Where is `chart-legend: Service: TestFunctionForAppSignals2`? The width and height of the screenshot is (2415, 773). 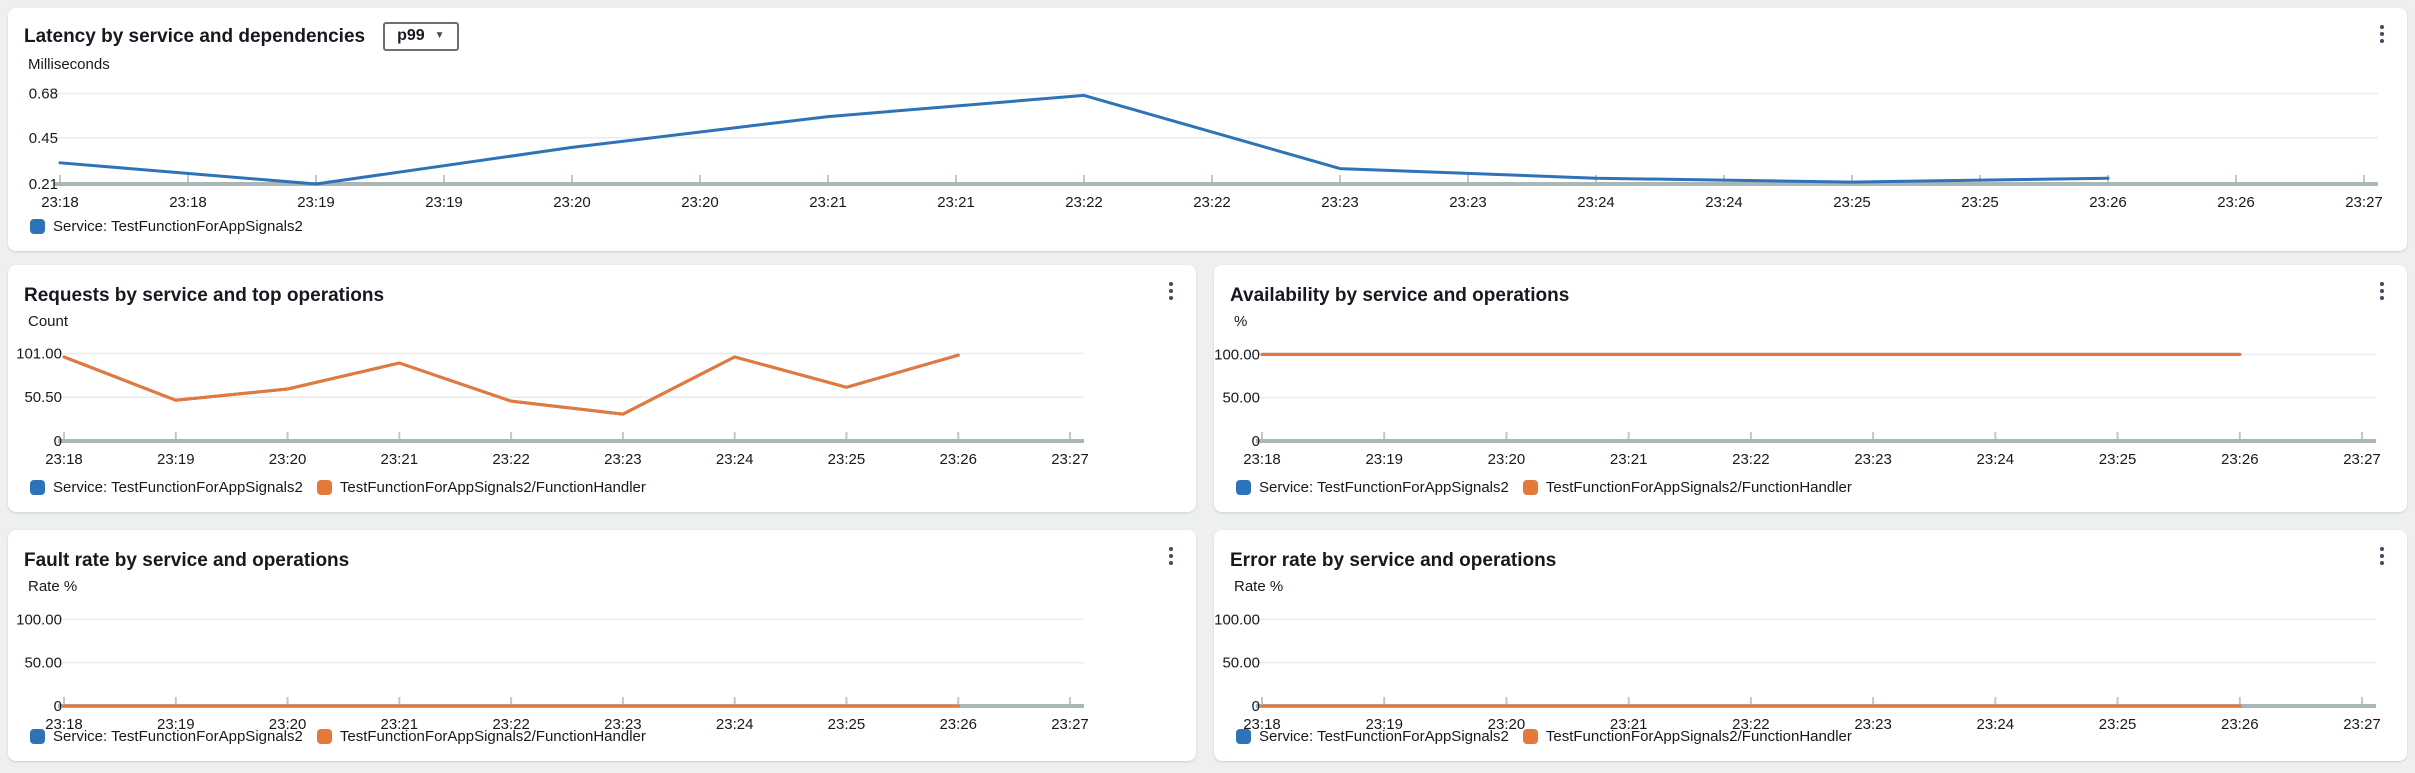 chart-legend: Service: TestFunctionForAppSignals2 is located at coordinates (166, 226).